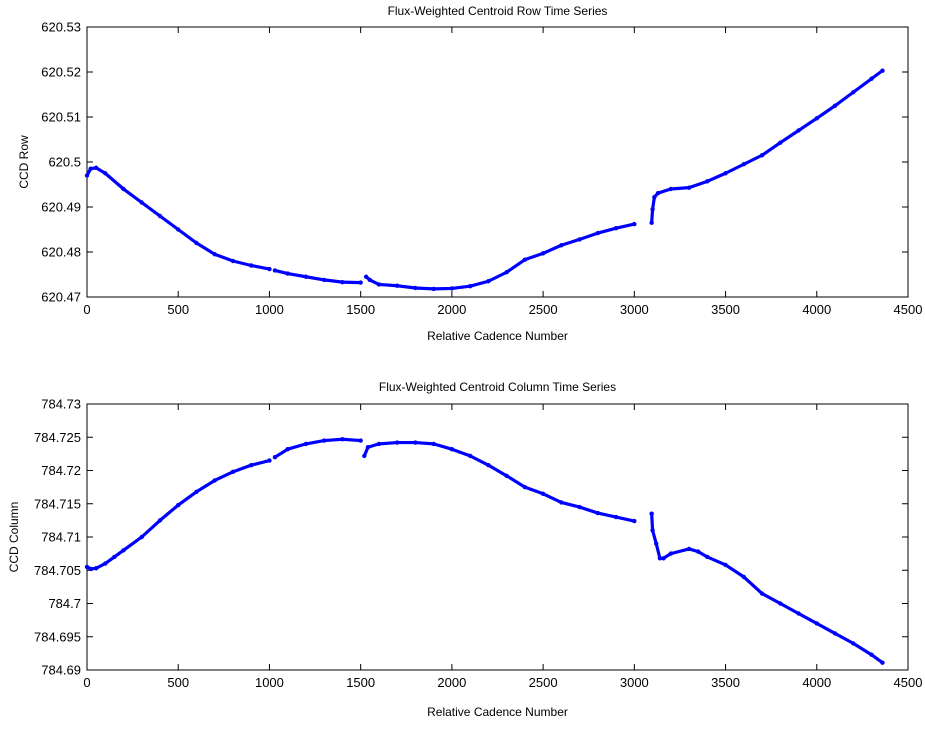 This screenshot has width=925, height=731. What do you see at coordinates (57, 636) in the screenshot?
I see `y-tick-label: 784.695` at bounding box center [57, 636].